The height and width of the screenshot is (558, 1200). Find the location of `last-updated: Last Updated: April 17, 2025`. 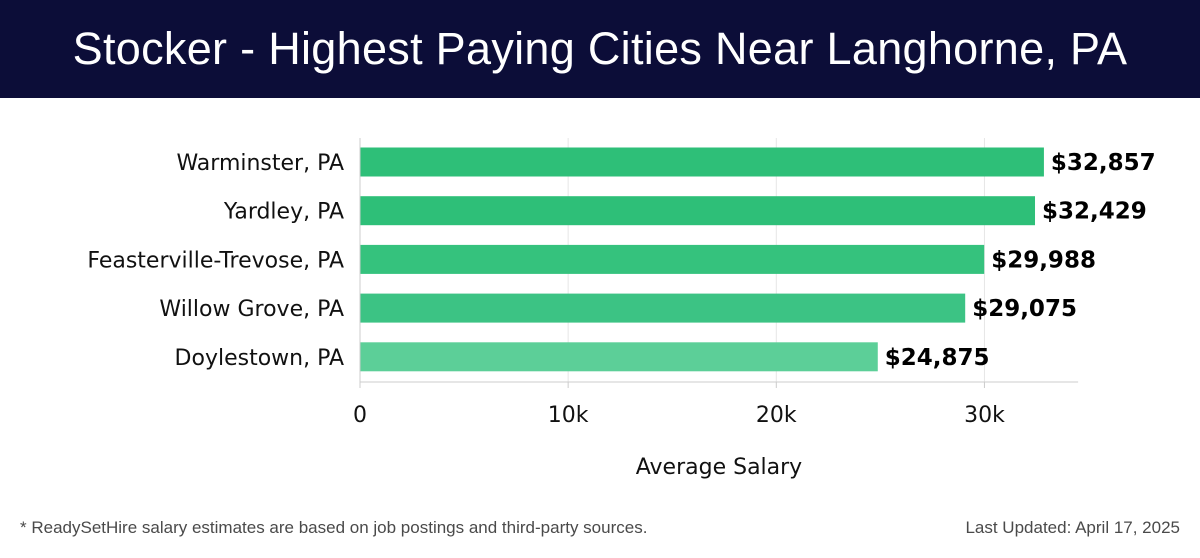

last-updated: Last Updated: April 17, 2025 is located at coordinates (1072, 527).